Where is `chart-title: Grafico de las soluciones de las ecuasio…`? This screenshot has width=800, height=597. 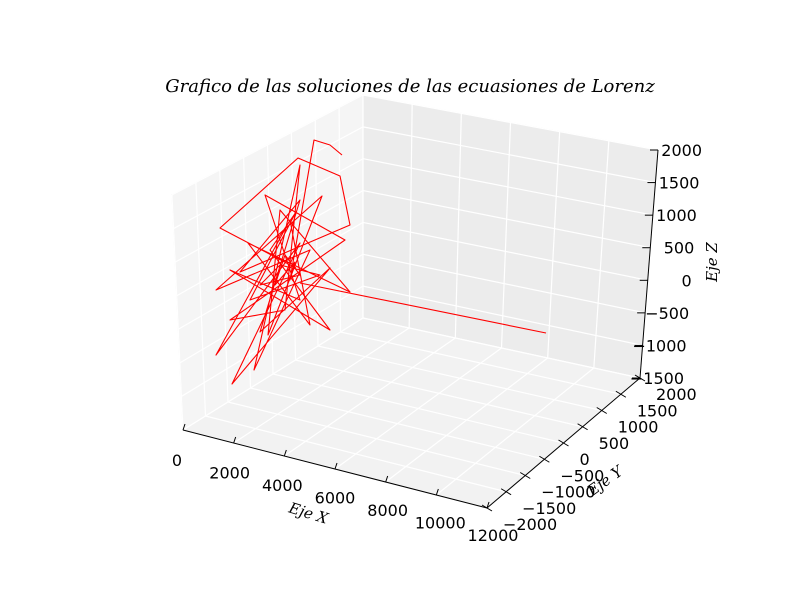 chart-title: Grafico de las soluciones de las ecuasio… is located at coordinates (410, 86).